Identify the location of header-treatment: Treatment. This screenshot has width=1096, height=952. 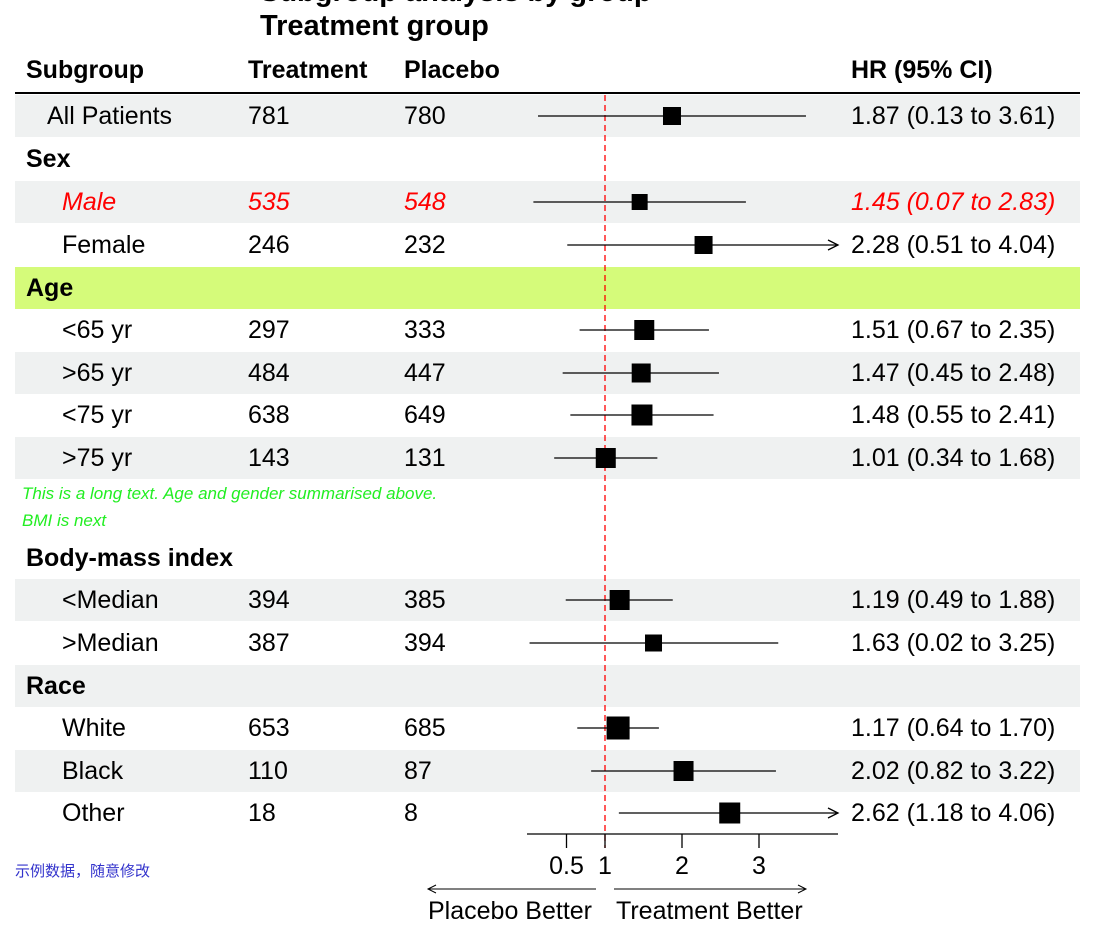
(308, 70).